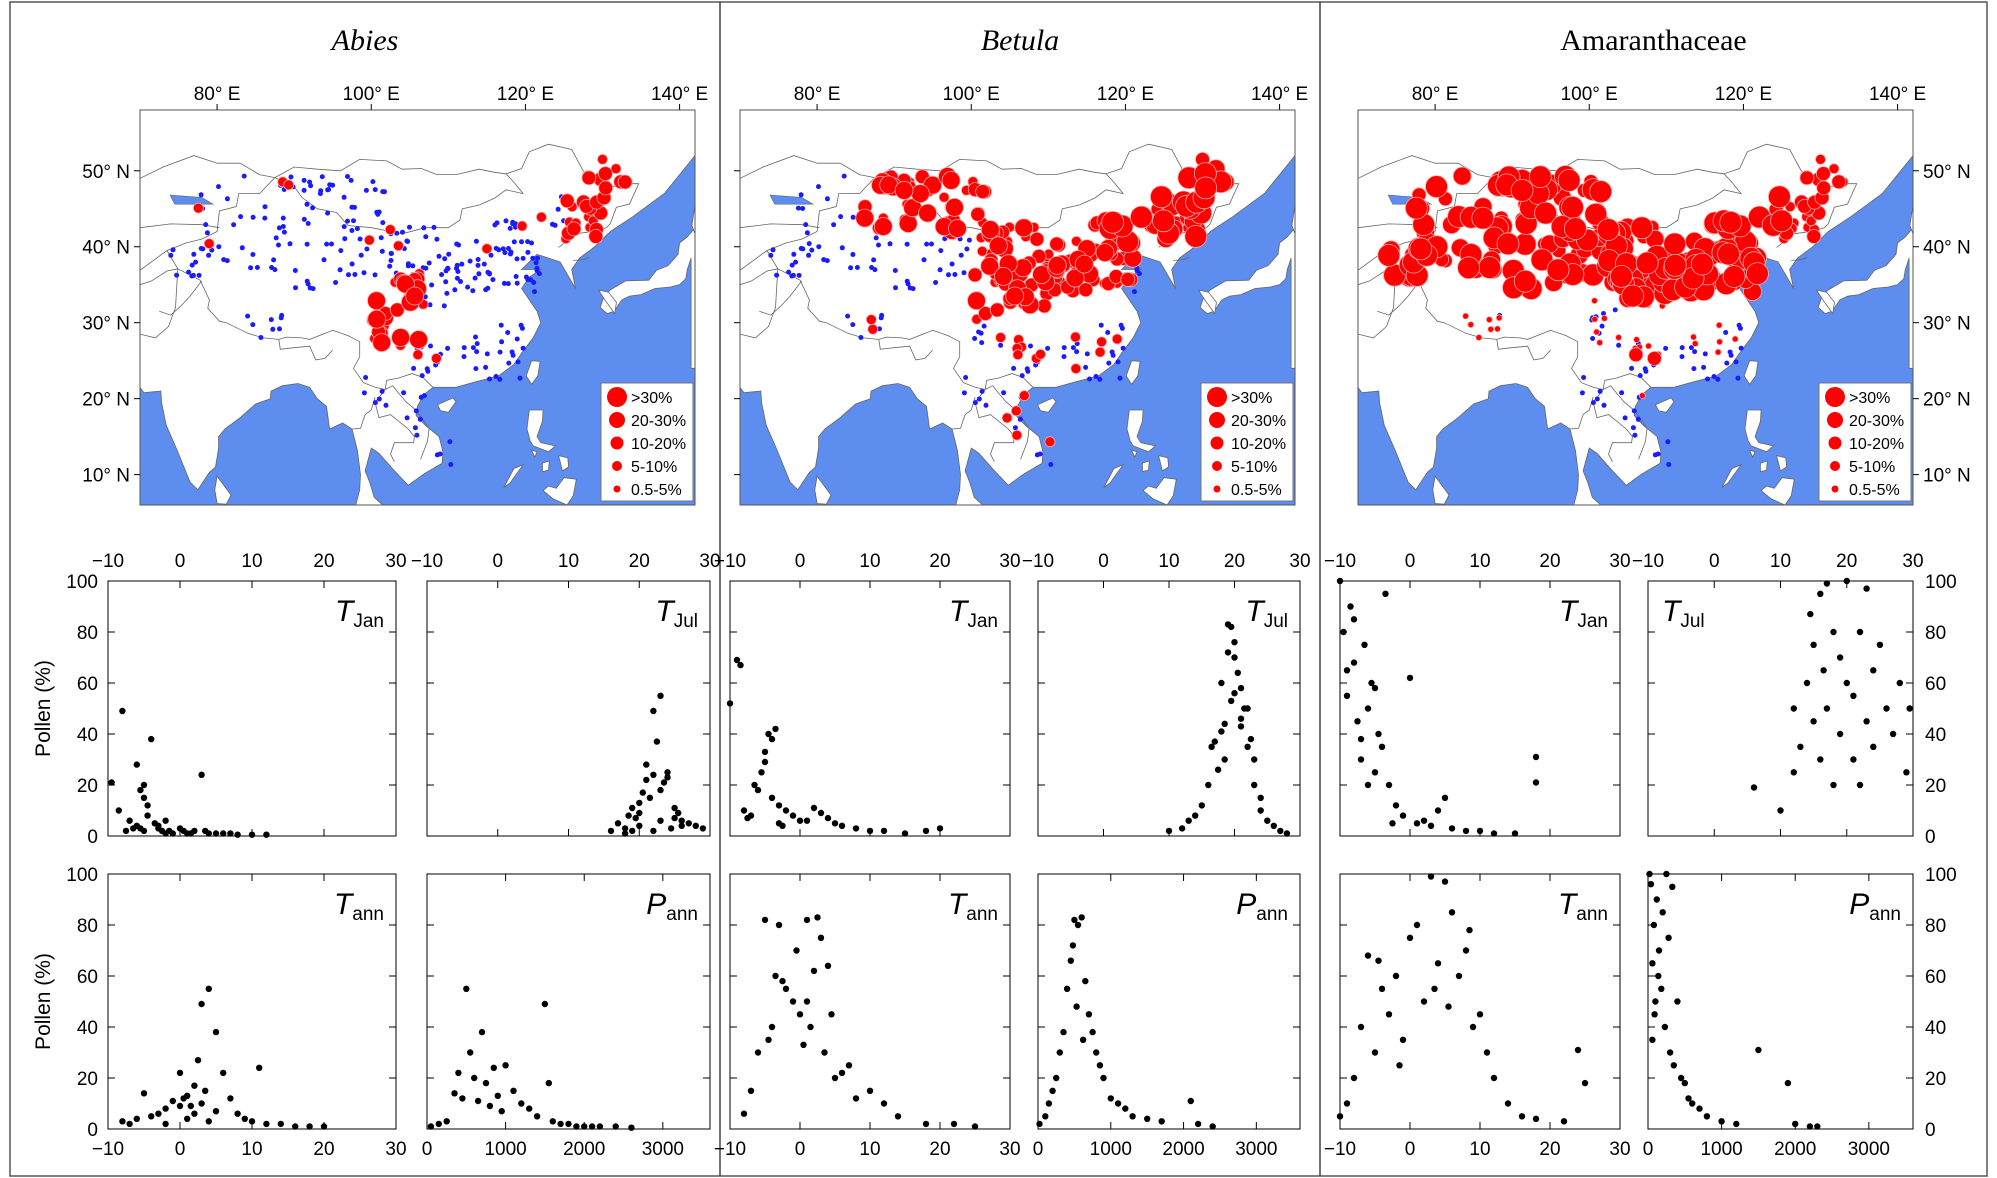 Image resolution: width=1997 pixels, height=1178 pixels. I want to click on scatter-betula-tann: −10 0 10 20 30 Tann, so click(867, 1016).